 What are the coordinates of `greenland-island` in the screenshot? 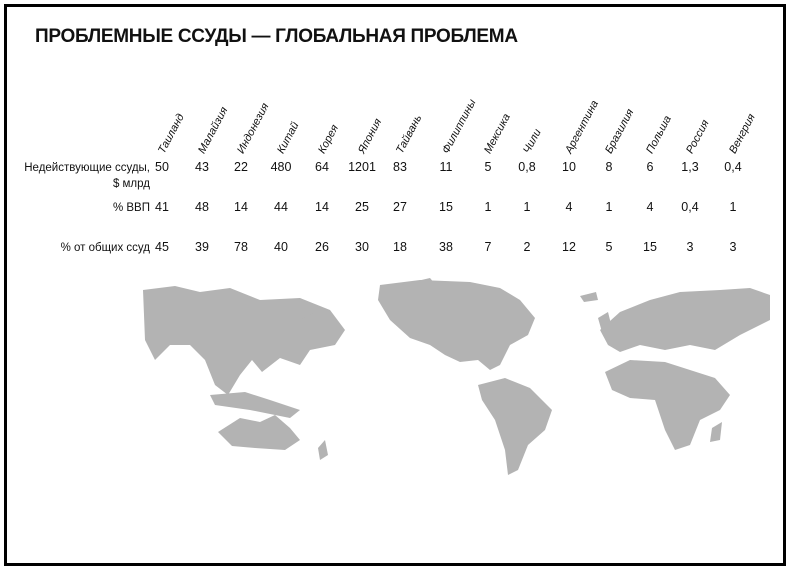 It's located at (420, 289).